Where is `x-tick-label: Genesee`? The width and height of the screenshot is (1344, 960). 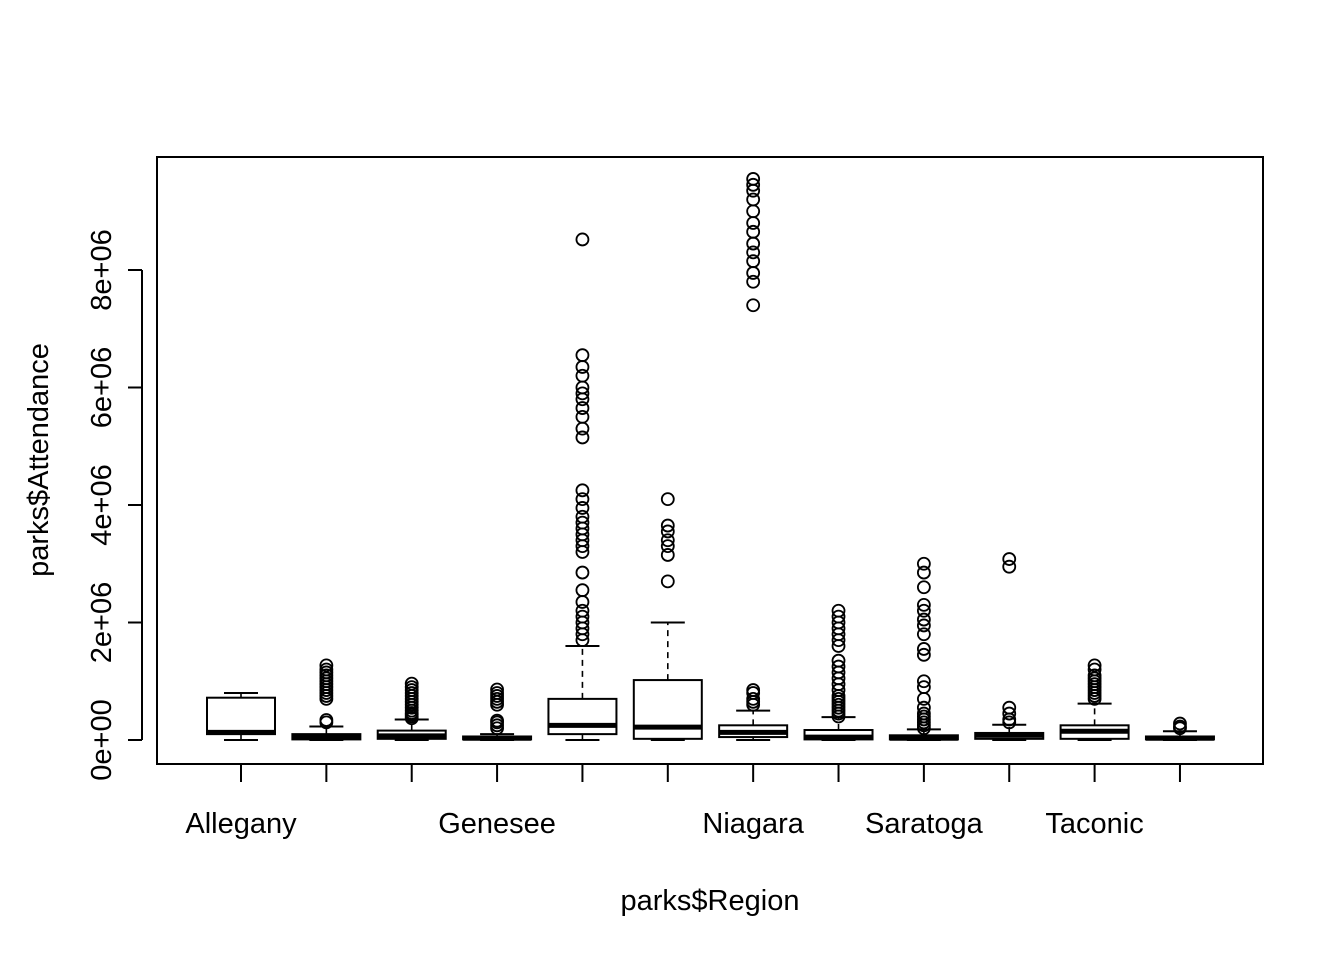 x-tick-label: Genesee is located at coordinates (497, 824).